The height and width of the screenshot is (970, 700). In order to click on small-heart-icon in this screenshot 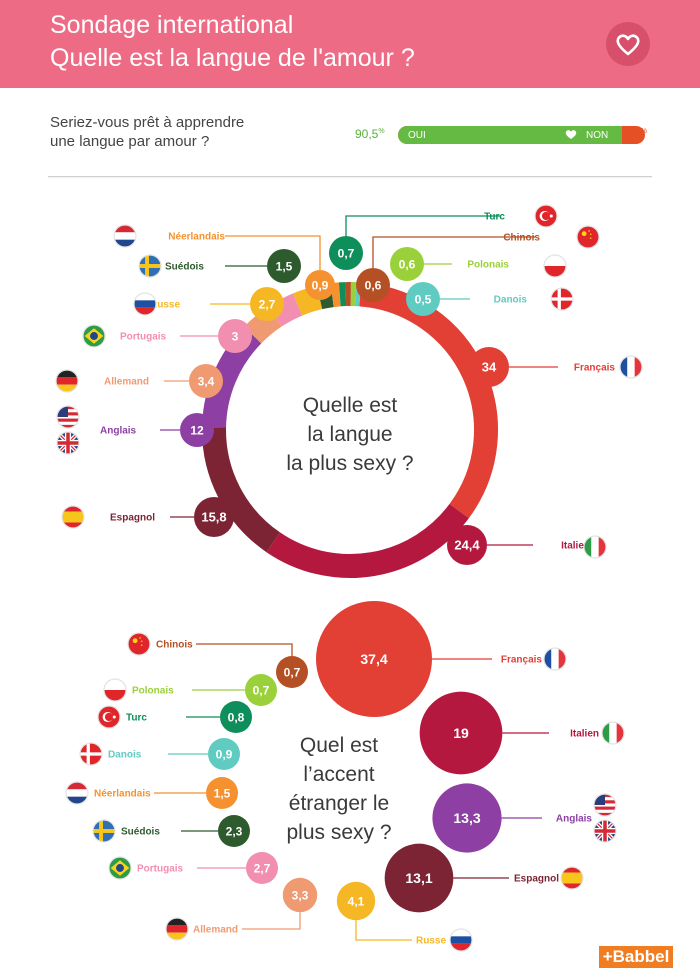, I will do `click(571, 134)`.